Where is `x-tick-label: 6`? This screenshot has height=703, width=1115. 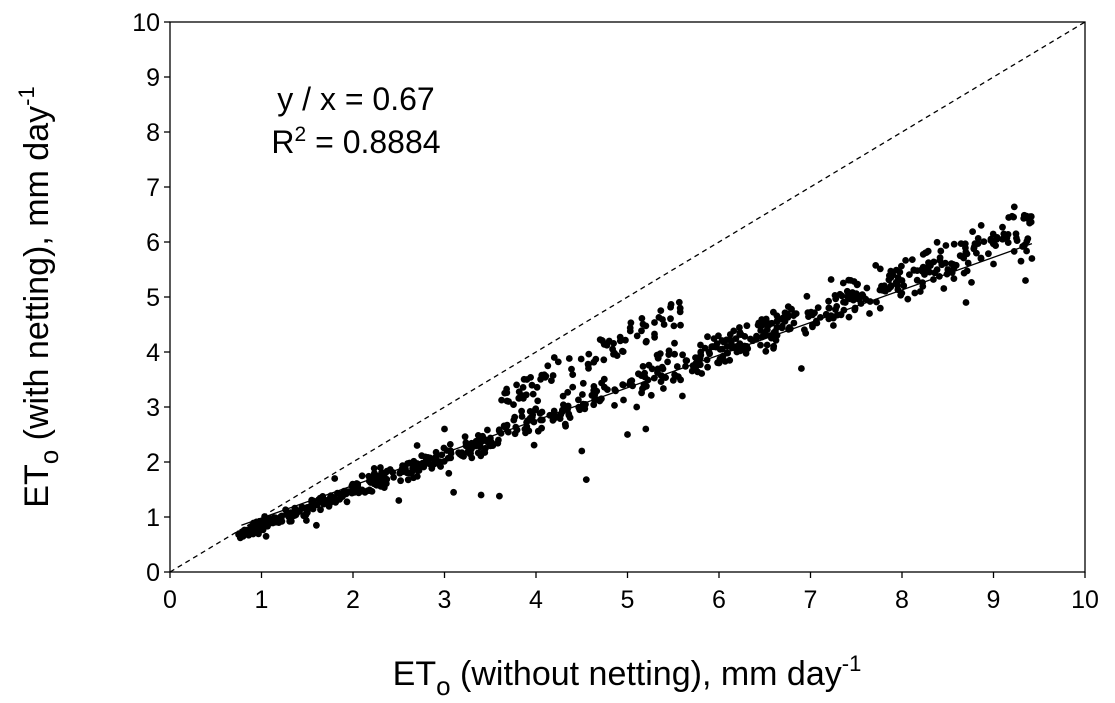
x-tick-label: 6 is located at coordinates (719, 600).